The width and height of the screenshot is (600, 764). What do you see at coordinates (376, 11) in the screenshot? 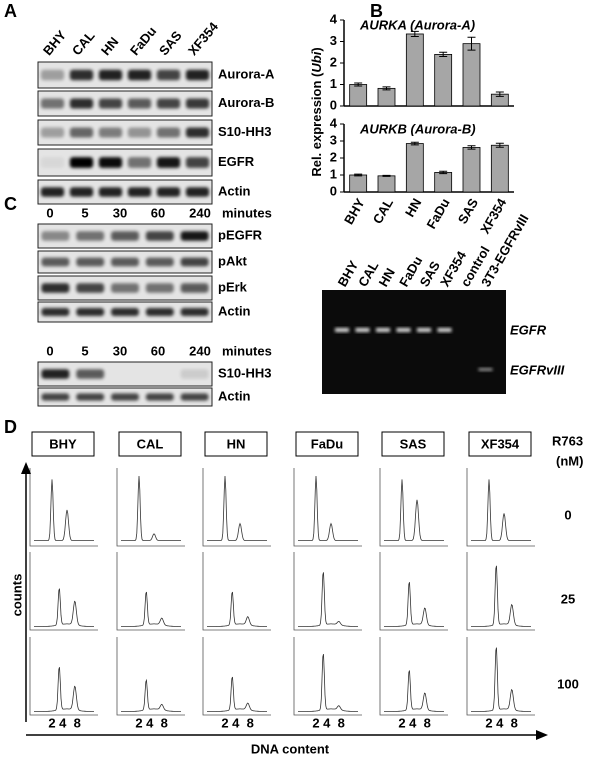
I see `panel-label: B` at bounding box center [376, 11].